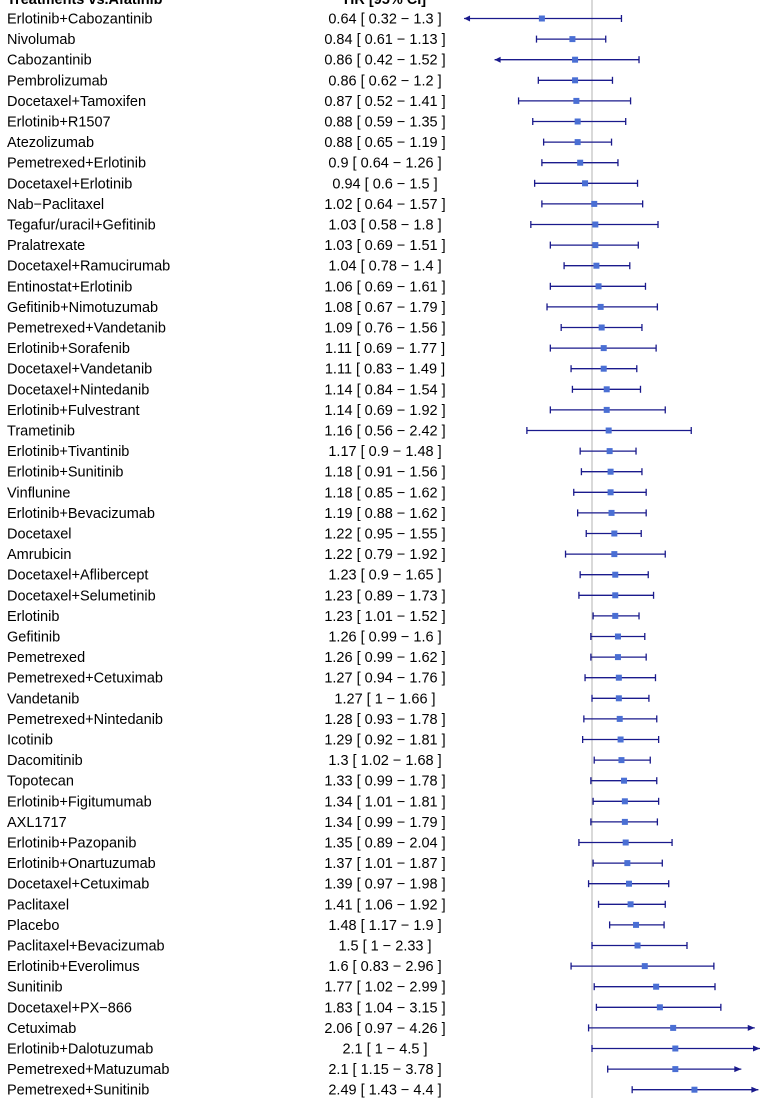 This screenshot has height=1098, width=770. I want to click on forest-row: Erlotinib 1.23 [ 1.01 − 1.52 ], so click(323, 617).